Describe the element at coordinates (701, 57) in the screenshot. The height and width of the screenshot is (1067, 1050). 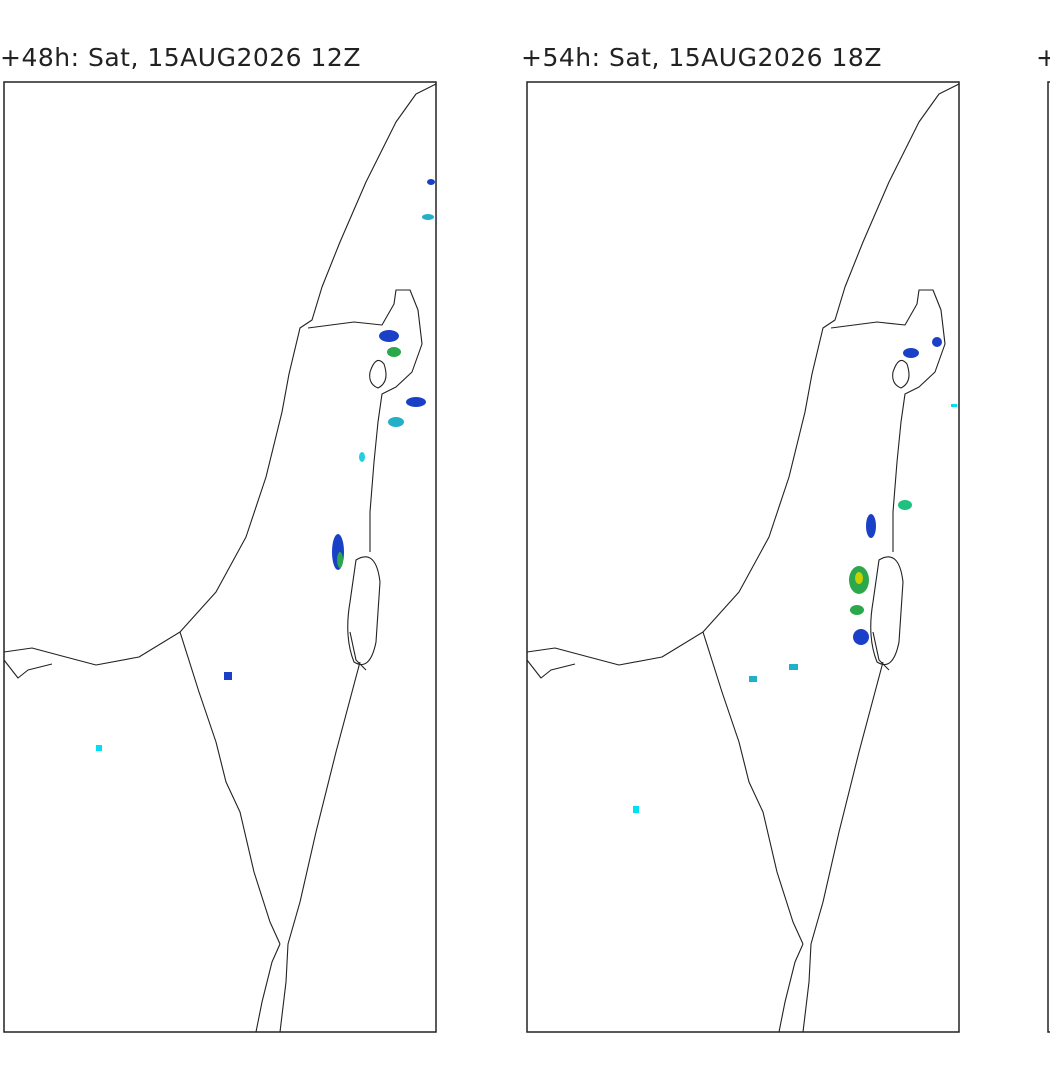
I see `panel-title: +54h: Sat, 15AUG2026 18Z` at that location.